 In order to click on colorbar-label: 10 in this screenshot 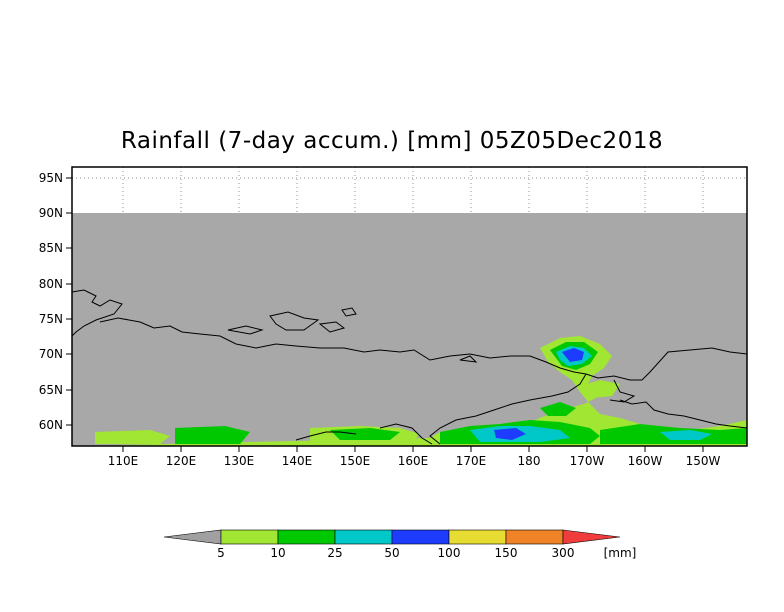, I will do `click(277, 553)`.